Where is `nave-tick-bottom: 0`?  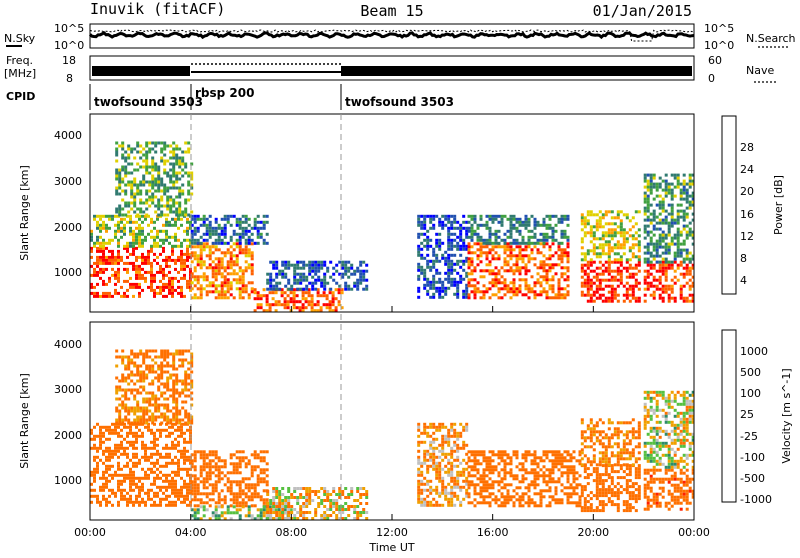 nave-tick-bottom: 0 is located at coordinates (711, 78).